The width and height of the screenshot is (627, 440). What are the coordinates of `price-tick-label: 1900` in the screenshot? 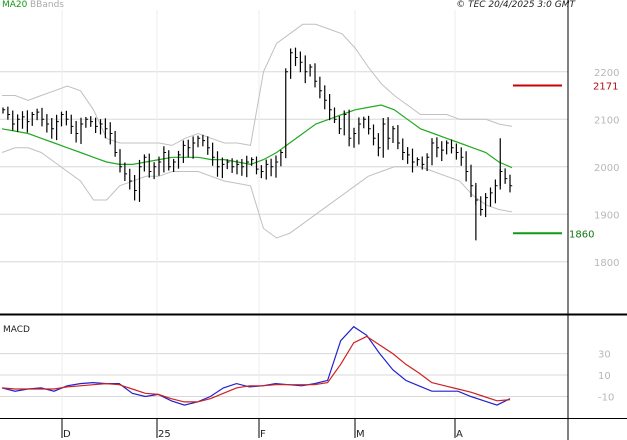 It's located at (606, 215).